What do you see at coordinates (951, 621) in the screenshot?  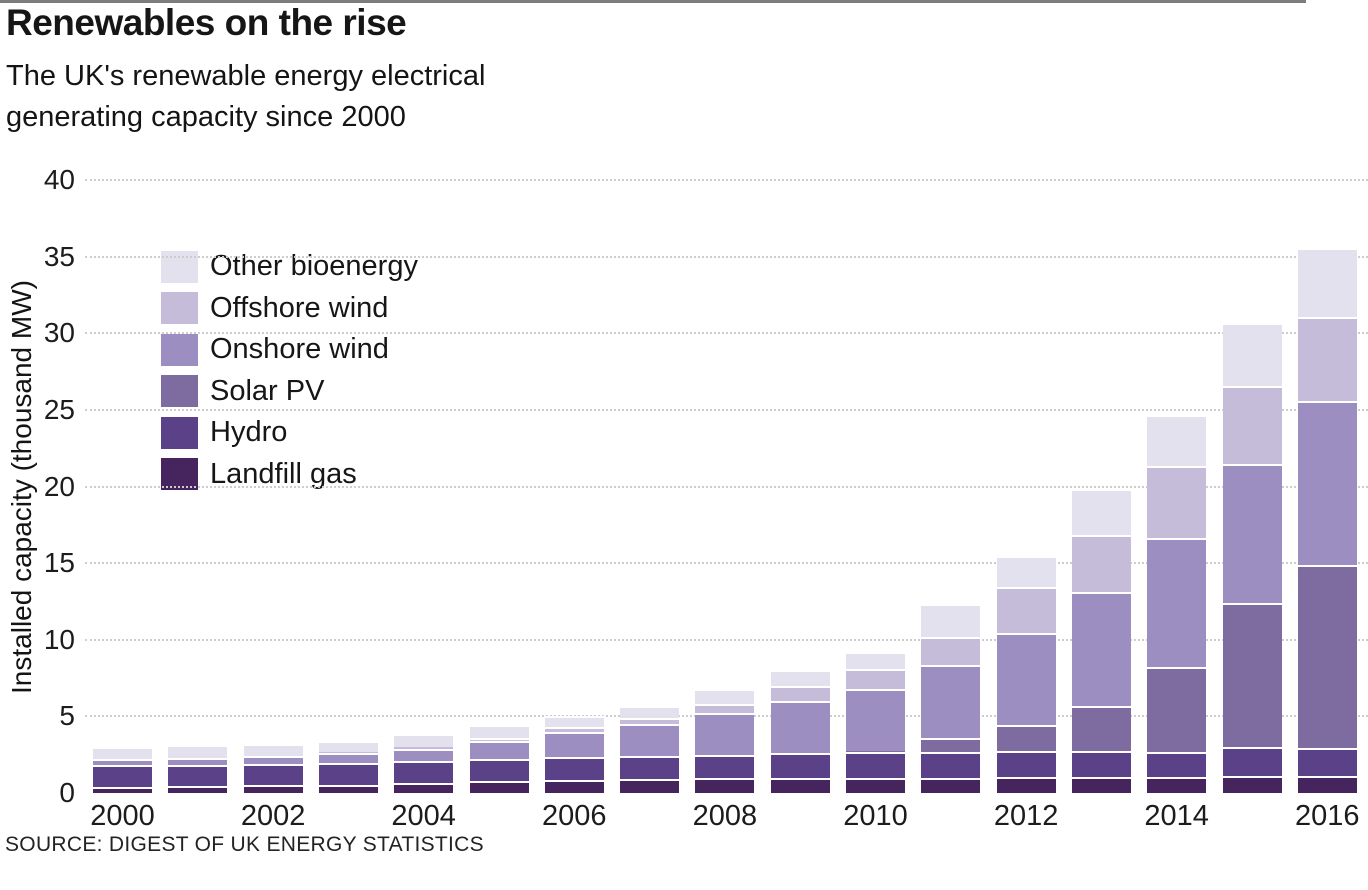 I see `bar-segment-2011-other-bioenergy` at bounding box center [951, 621].